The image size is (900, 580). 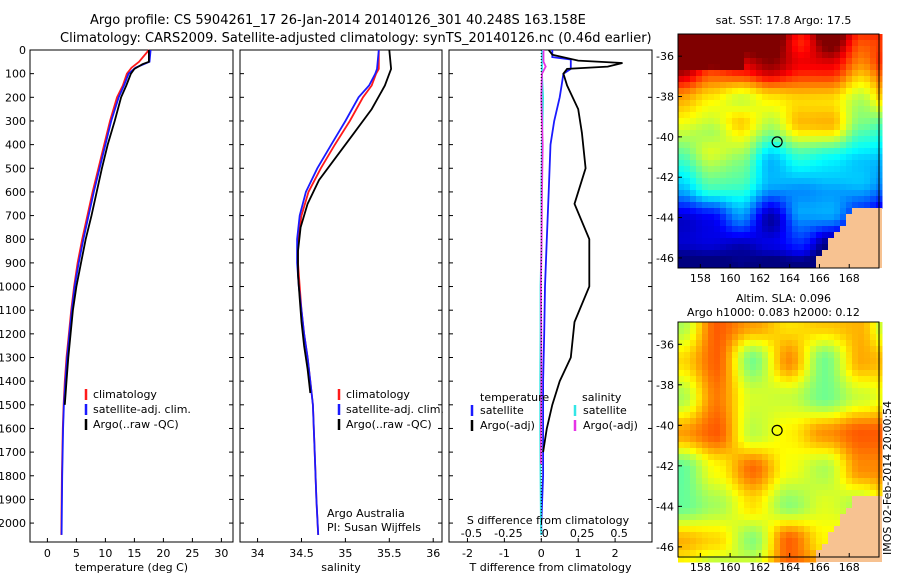 I want to click on map-cells, so click(x=780, y=442).